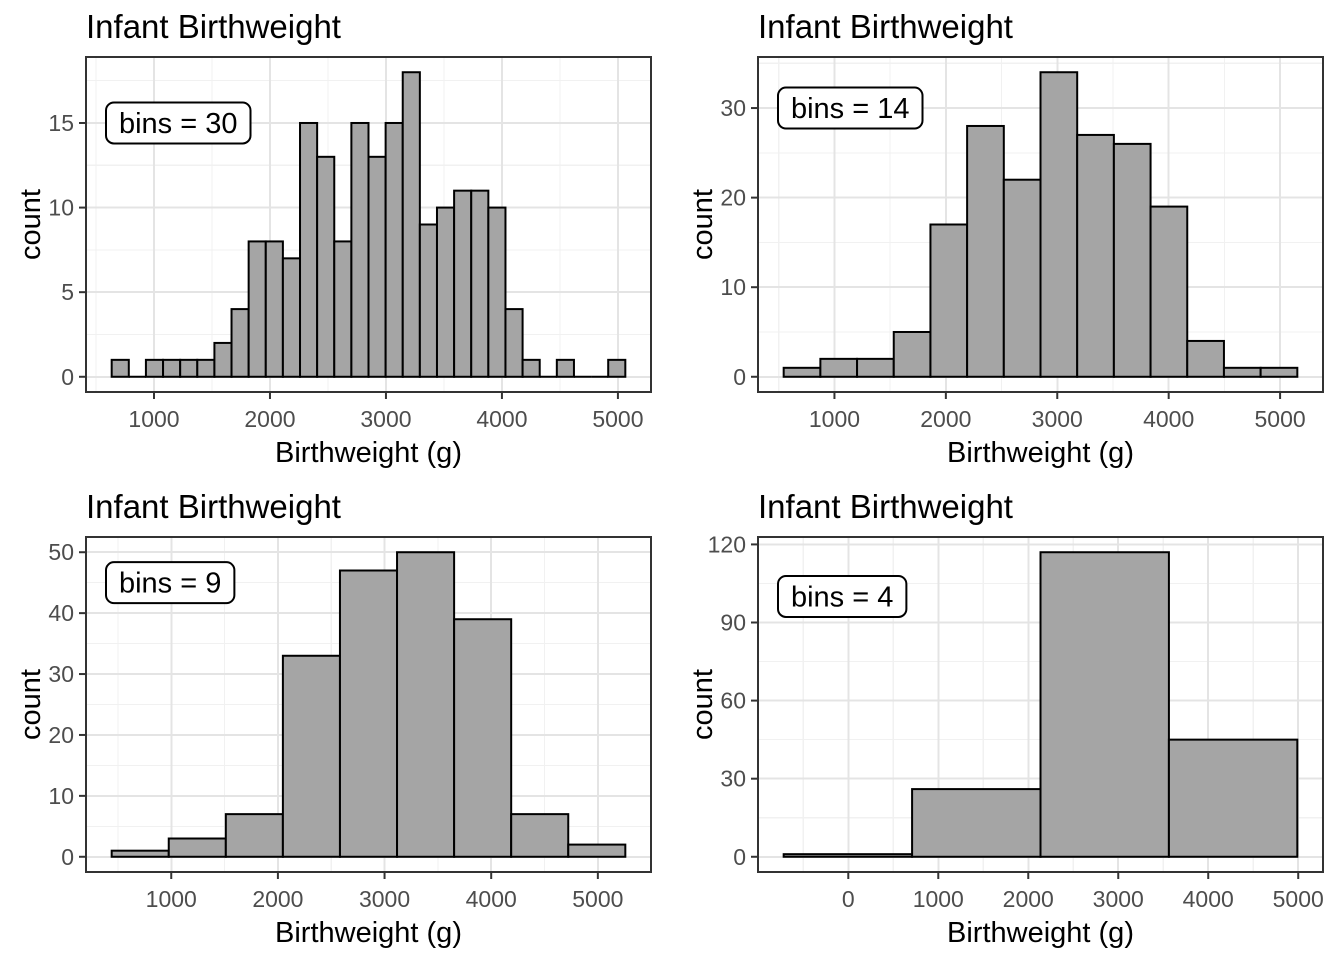 The height and width of the screenshot is (960, 1344). What do you see at coordinates (61, 613) in the screenshot?
I see `y-tick-label: 40` at bounding box center [61, 613].